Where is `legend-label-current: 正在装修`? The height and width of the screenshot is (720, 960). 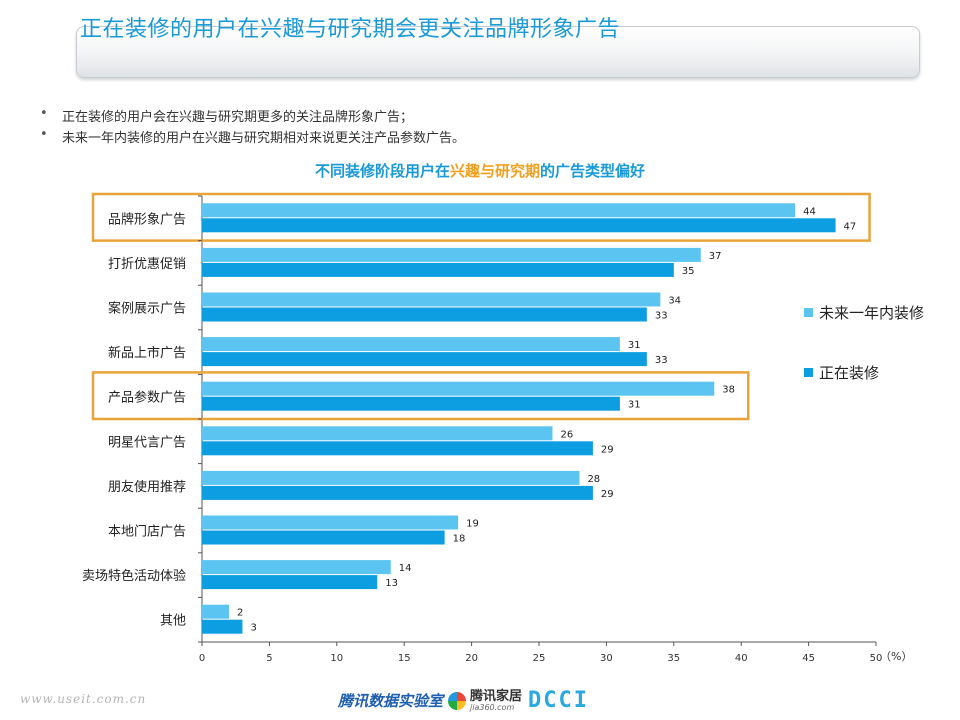 legend-label-current: 正在装修 is located at coordinates (849, 373).